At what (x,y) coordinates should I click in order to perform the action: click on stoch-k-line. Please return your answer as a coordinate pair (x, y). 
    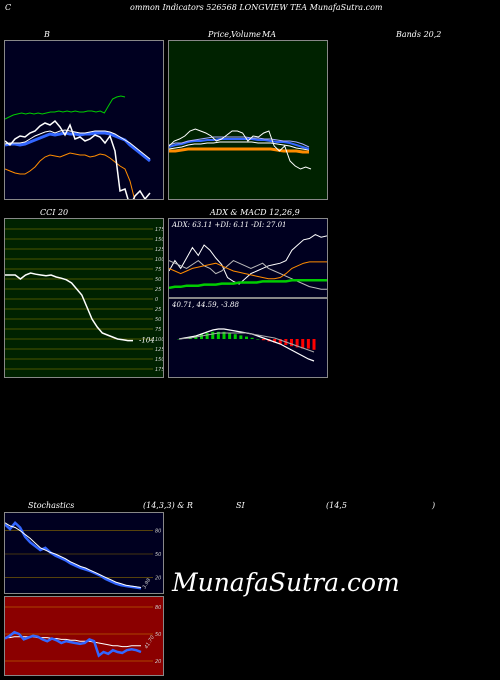
    Looking at the image, I should click on (73, 555).